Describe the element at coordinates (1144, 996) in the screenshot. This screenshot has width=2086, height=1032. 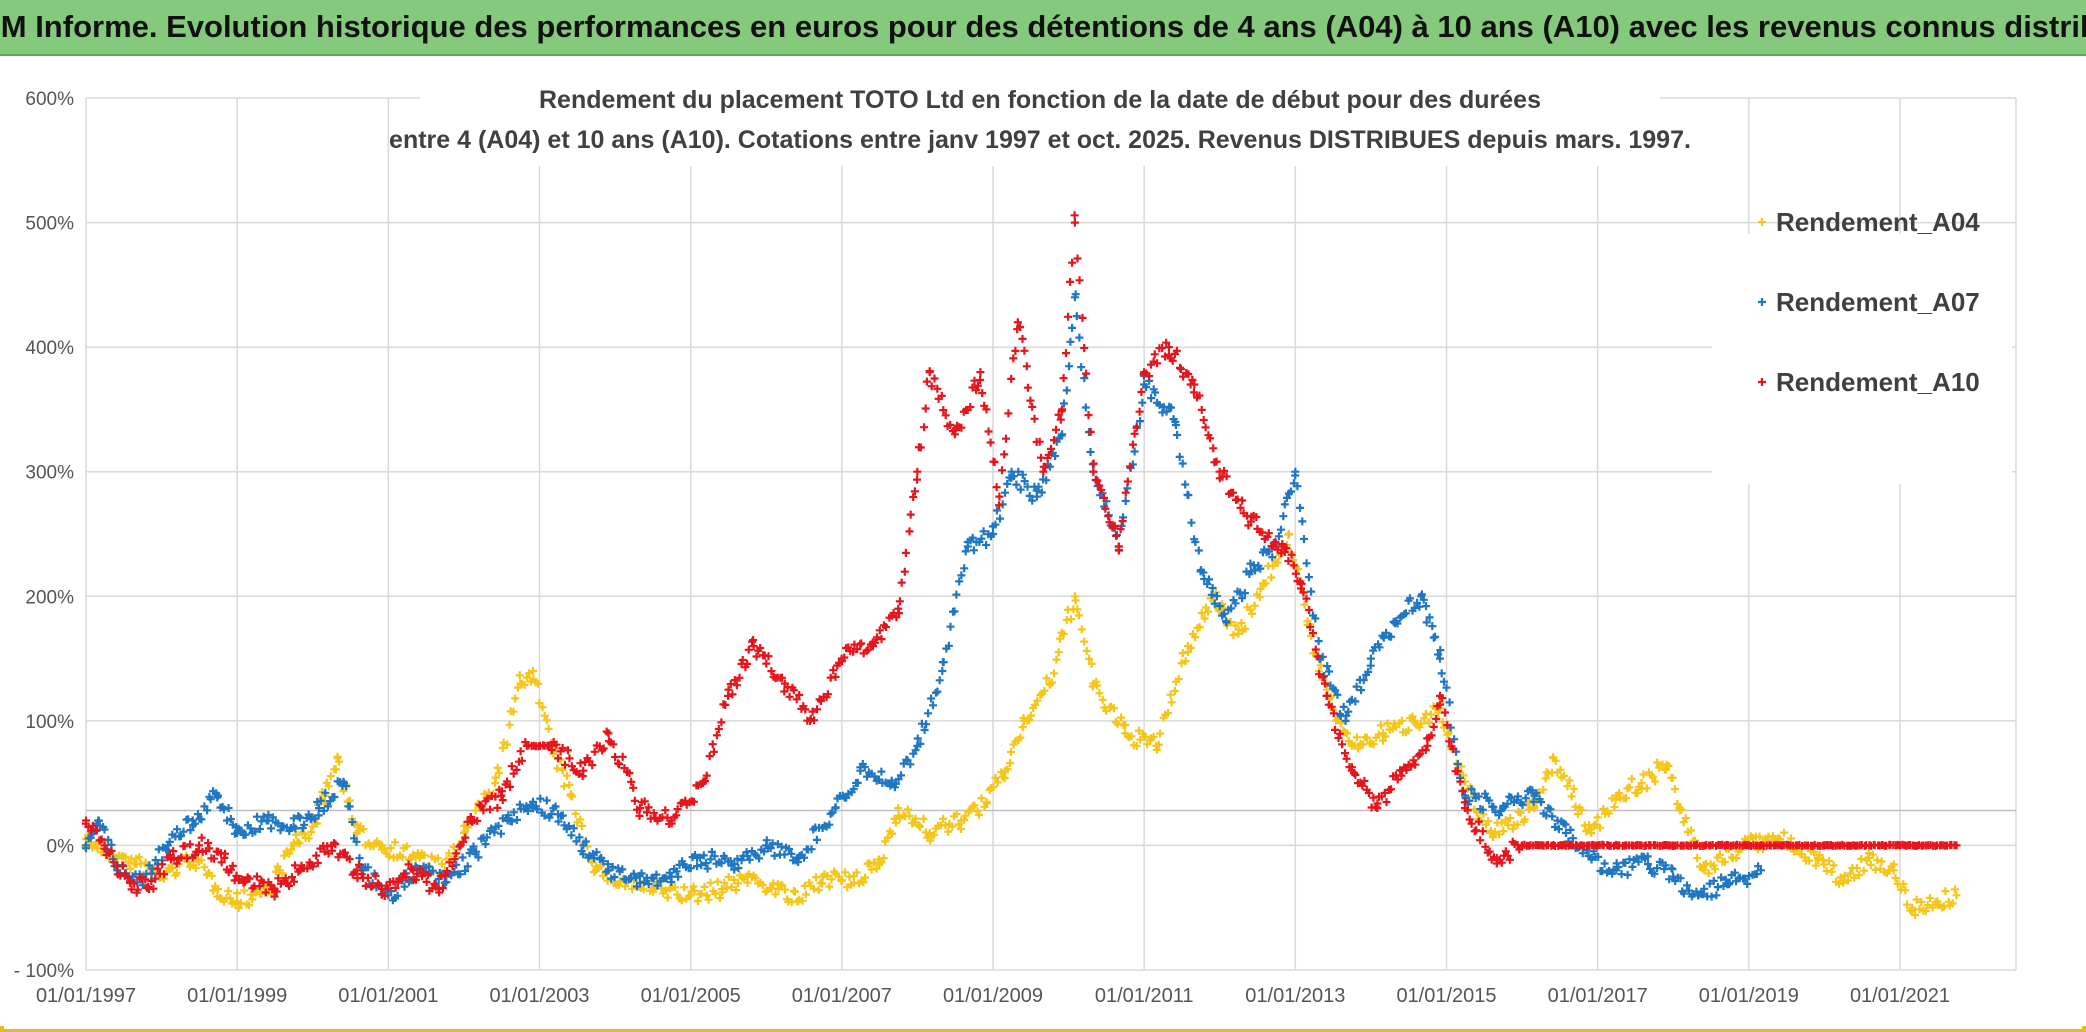
I see `x-tick-label: 01/01/2011` at that location.